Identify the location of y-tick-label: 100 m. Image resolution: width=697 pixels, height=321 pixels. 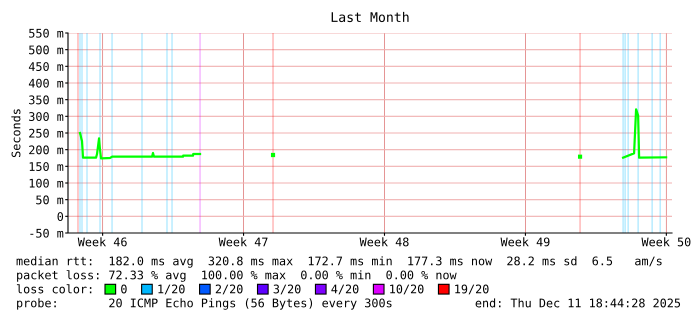
(47, 183).